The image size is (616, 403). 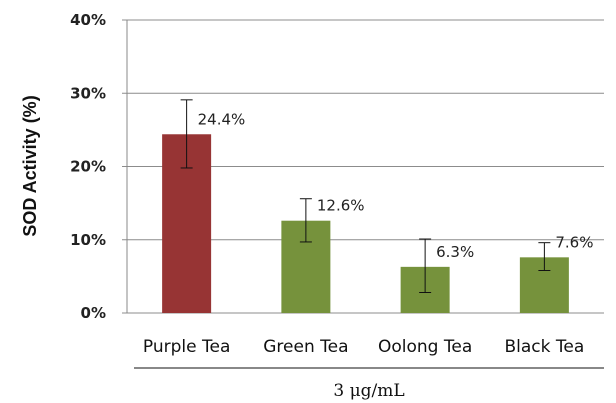 I want to click on y-tick-labels: 0% 10% 20% 30% 40%, so click(x=88, y=166).